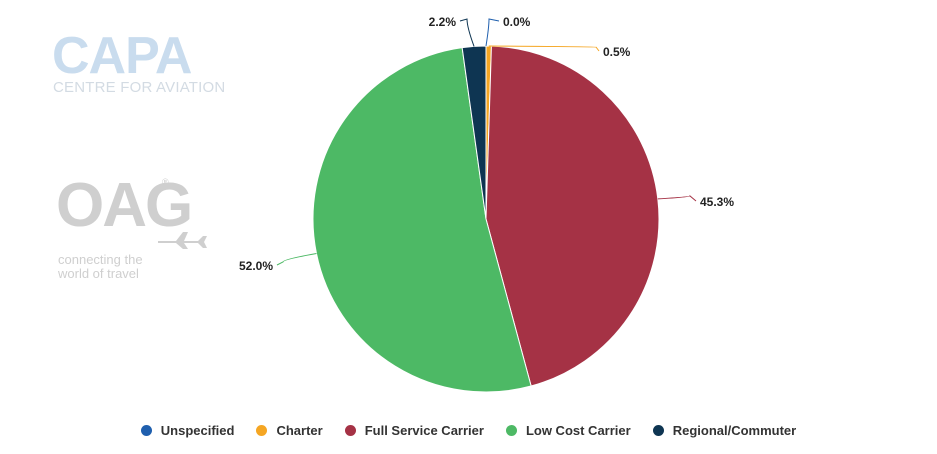 The height and width of the screenshot is (454, 937). What do you see at coordinates (424, 430) in the screenshot?
I see `legend-label-full-service-carrier: Full Service Carrier` at bounding box center [424, 430].